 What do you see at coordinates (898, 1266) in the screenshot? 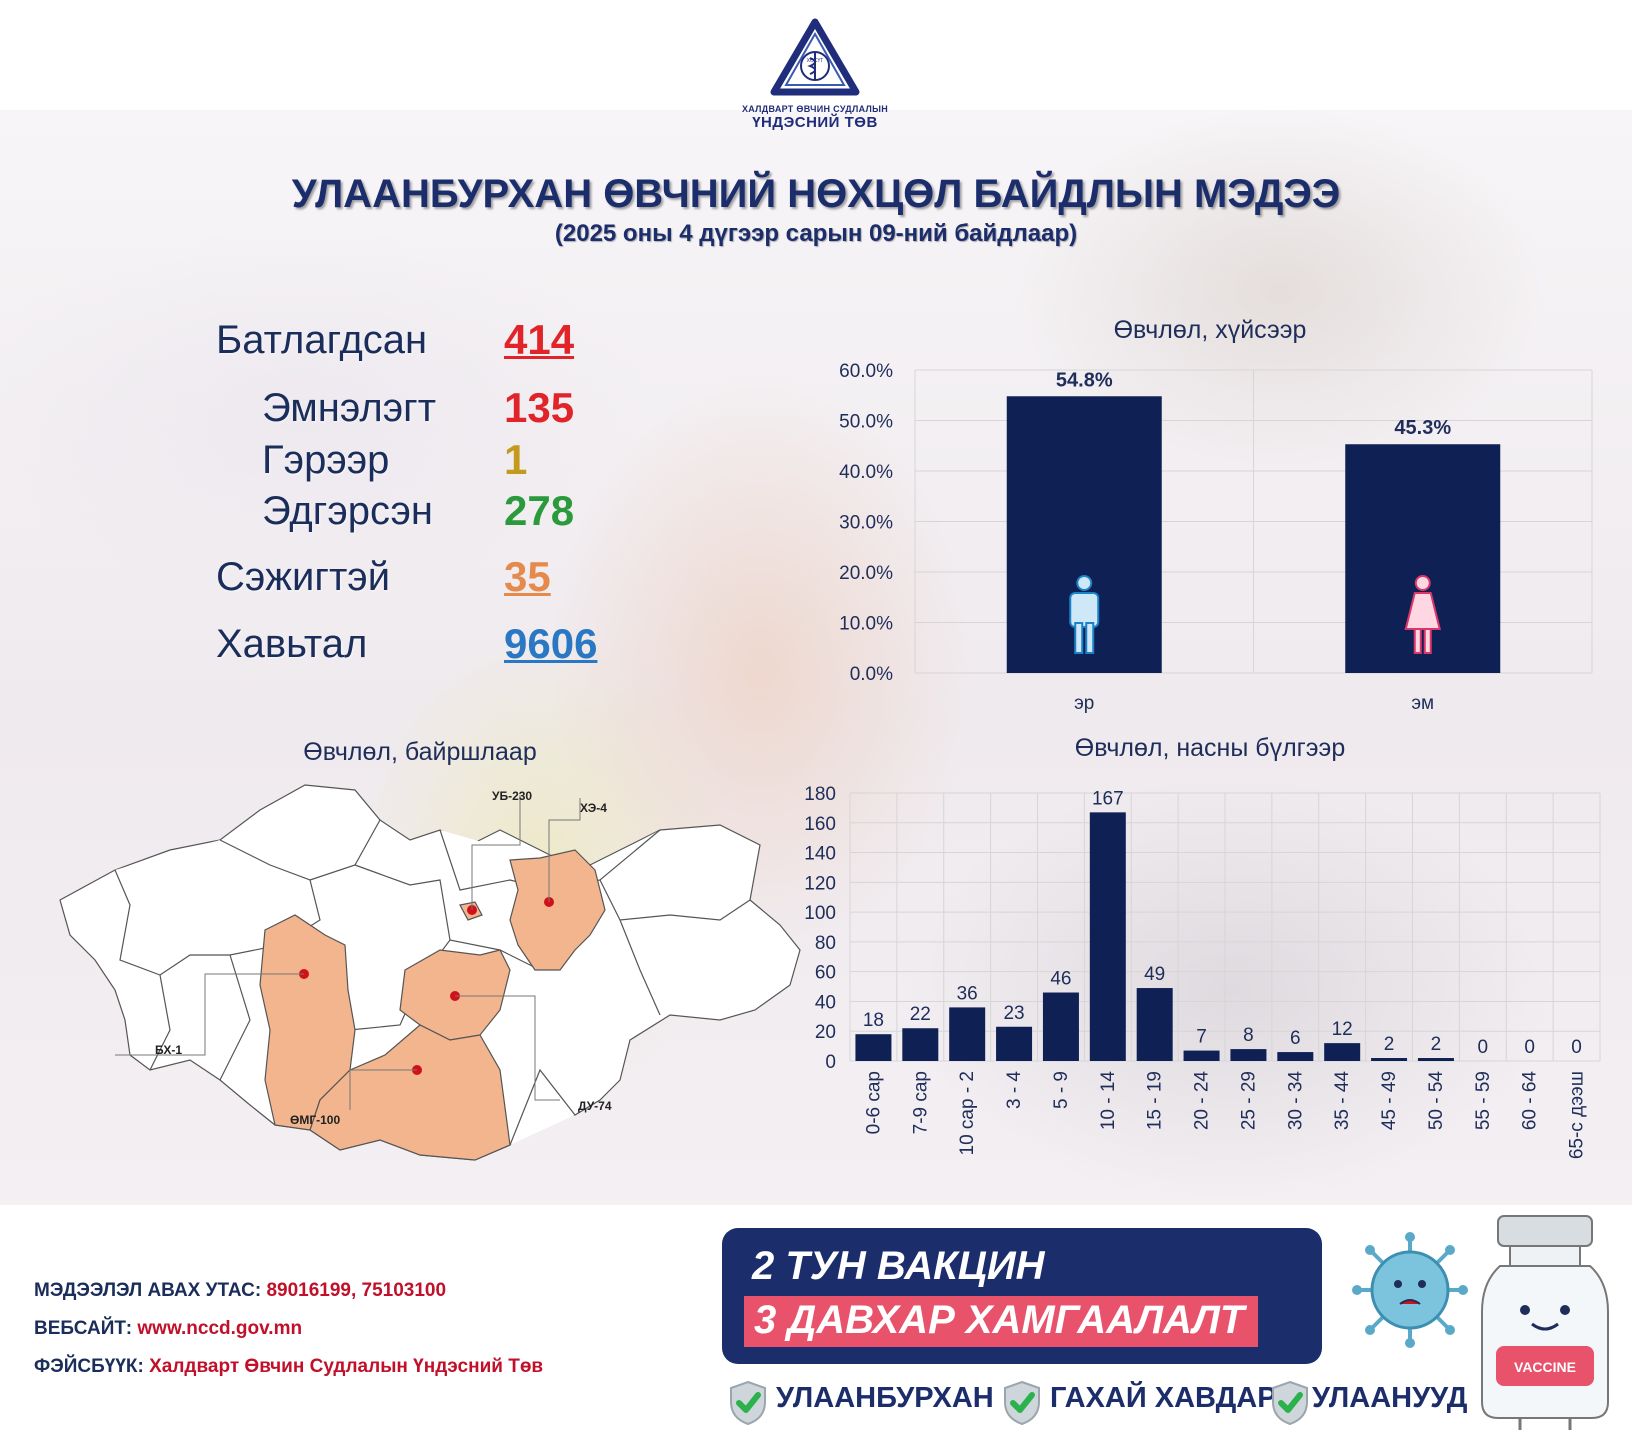
I see `banner-line-1: 2 ТУН ВАКЦИН` at bounding box center [898, 1266].